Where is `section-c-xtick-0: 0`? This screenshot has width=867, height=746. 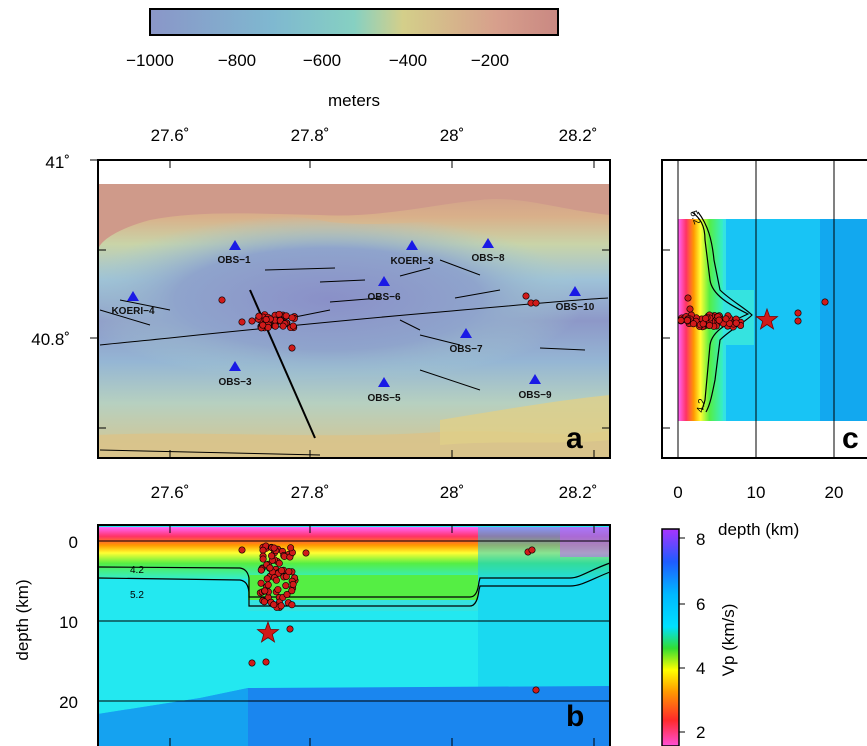 section-c-xtick-0: 0 is located at coordinates (677, 492).